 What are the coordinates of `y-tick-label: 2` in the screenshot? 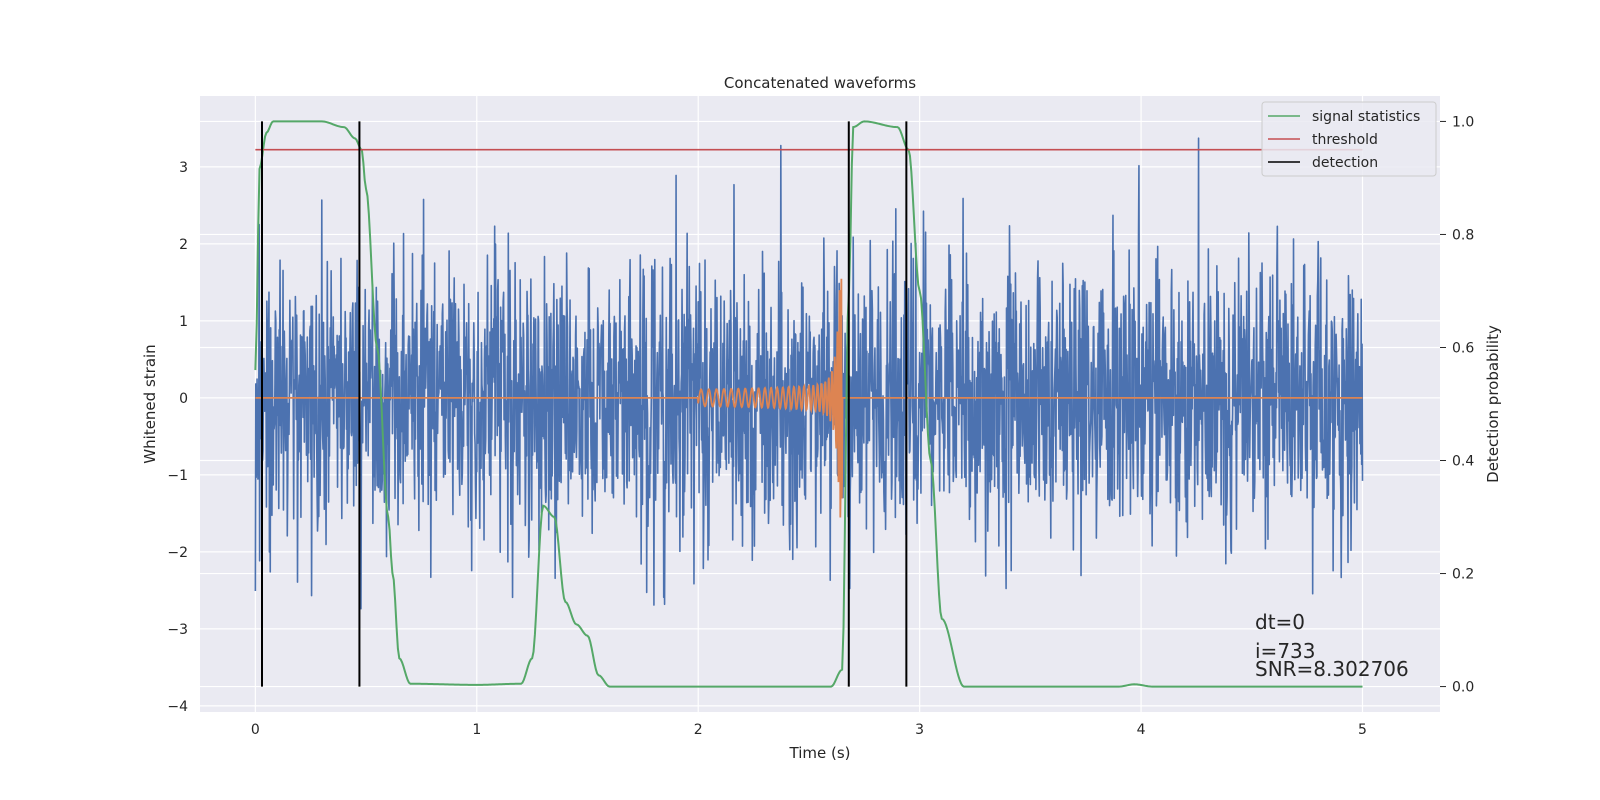 It's located at (183, 245).